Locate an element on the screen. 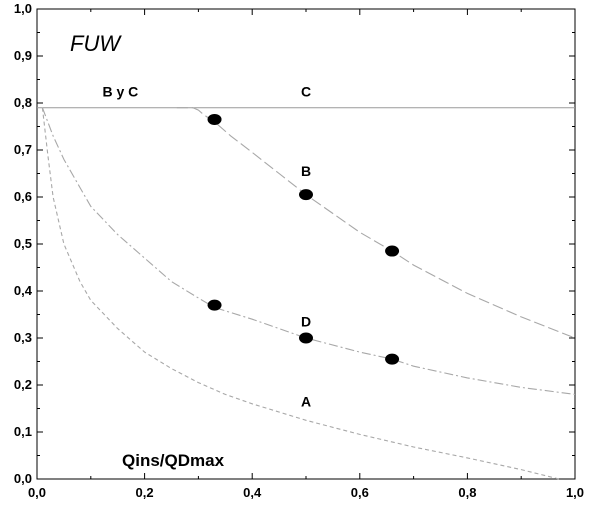  y-tick-label: 0,7 is located at coordinates (23, 149).